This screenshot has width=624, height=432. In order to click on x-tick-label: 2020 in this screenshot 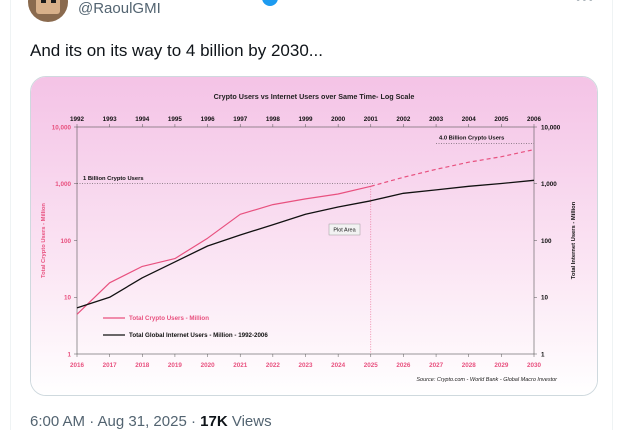, I will do `click(208, 365)`.